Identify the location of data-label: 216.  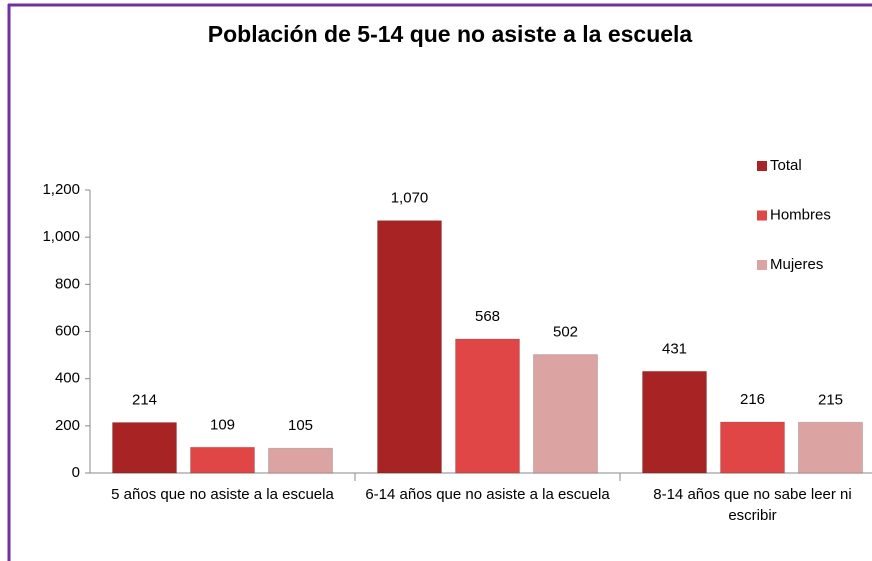
(752, 399).